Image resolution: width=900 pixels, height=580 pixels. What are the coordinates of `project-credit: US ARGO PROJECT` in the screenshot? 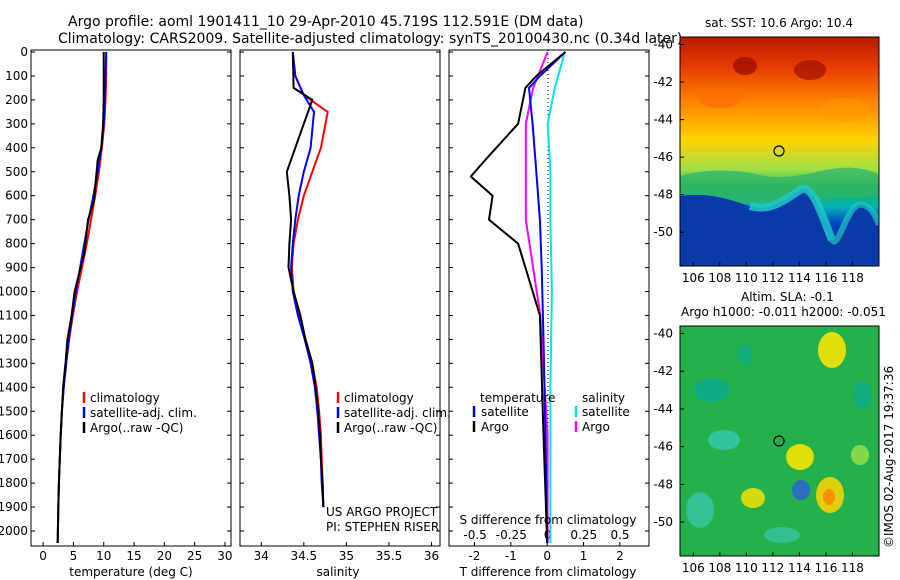 It's located at (382, 512).